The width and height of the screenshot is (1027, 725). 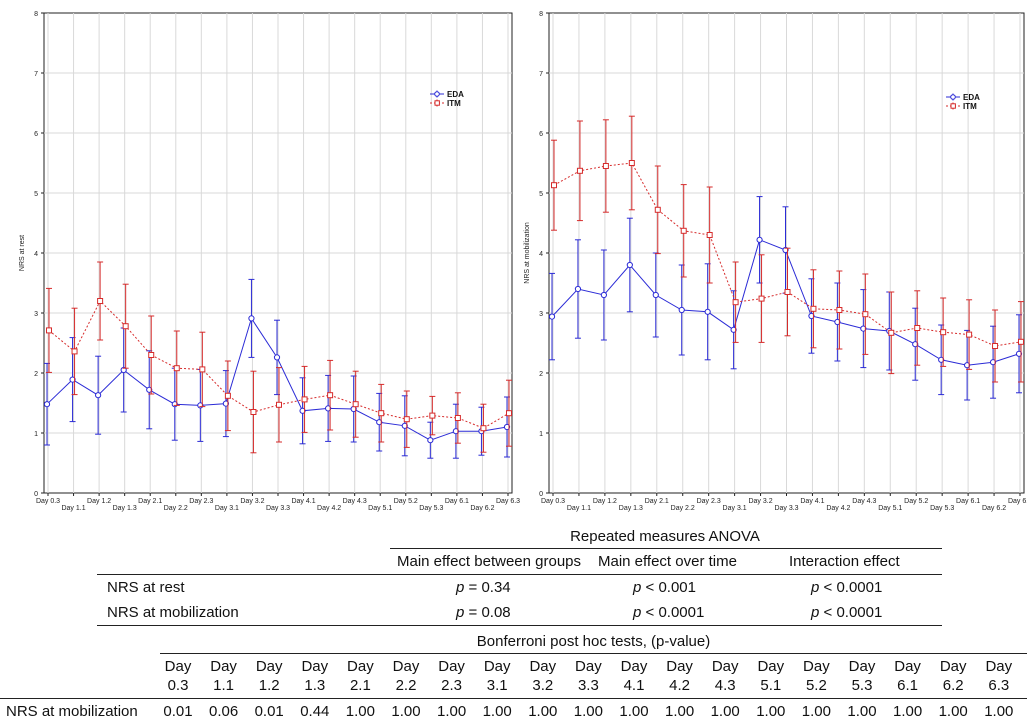 What do you see at coordinates (36, 194) in the screenshot?
I see `y-tick-label: 5` at bounding box center [36, 194].